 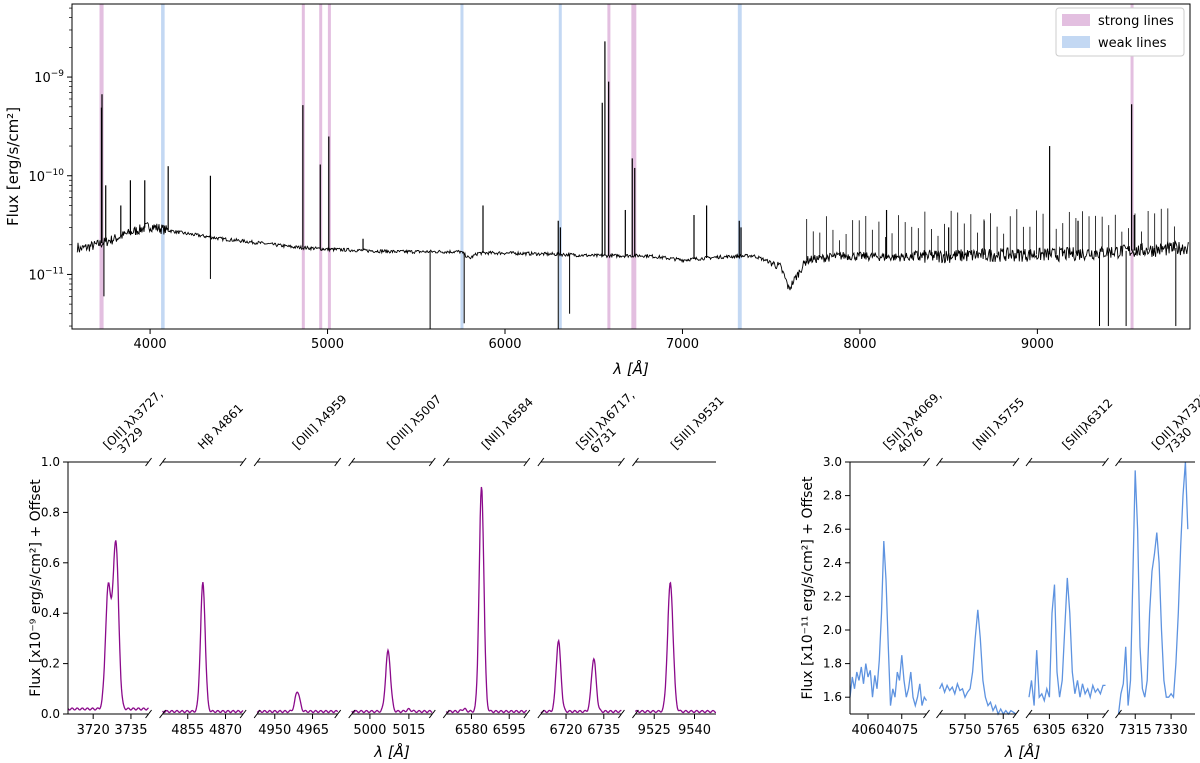 I want to click on panel-line-label: Hβ λ4861, so click(x=220, y=426).